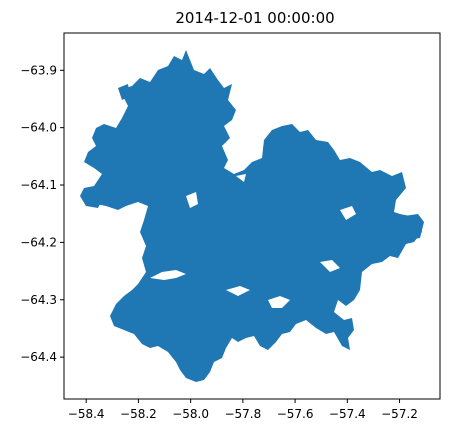 Image resolution: width=450 pixels, height=435 pixels. Describe the element at coordinates (295, 414) in the screenshot. I see `x-tick-label: −57.6` at that location.